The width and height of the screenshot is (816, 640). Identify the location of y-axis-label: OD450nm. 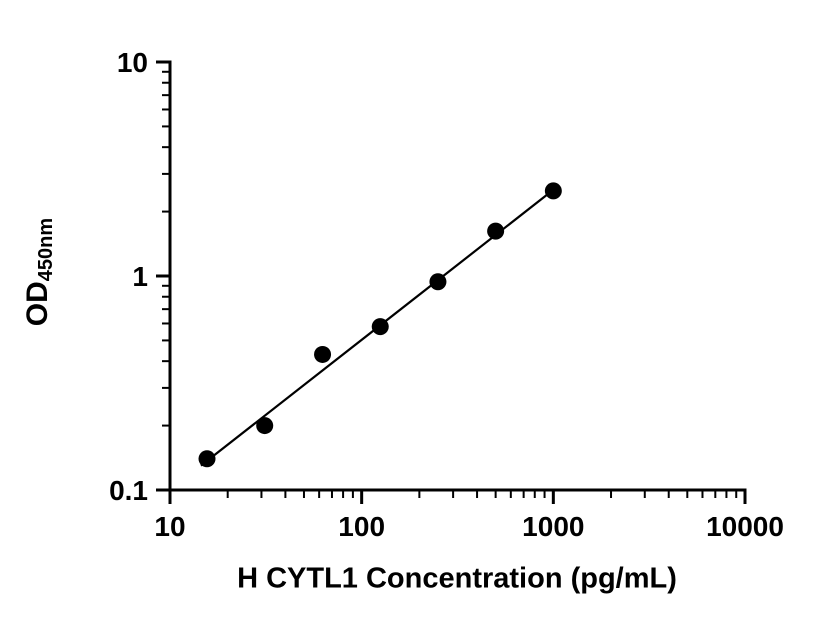
(39, 272).